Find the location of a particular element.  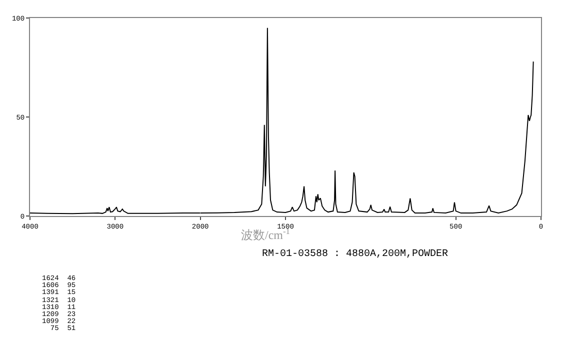

x-axis-title: 波数/cm$^{-1}$ is located at coordinates (265, 234).